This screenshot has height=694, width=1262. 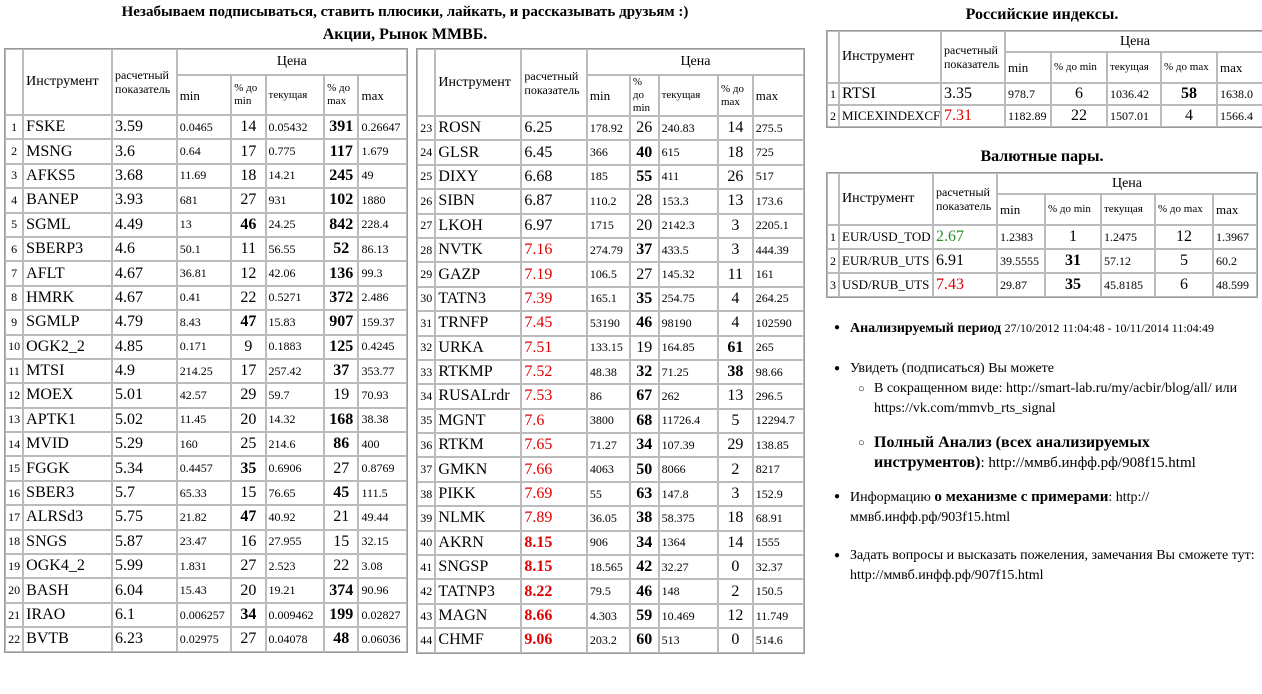 I want to click on table-row: 28 NVTK 7.16 274.79 37 433.5 3 444.39, so click(x=610, y=250).